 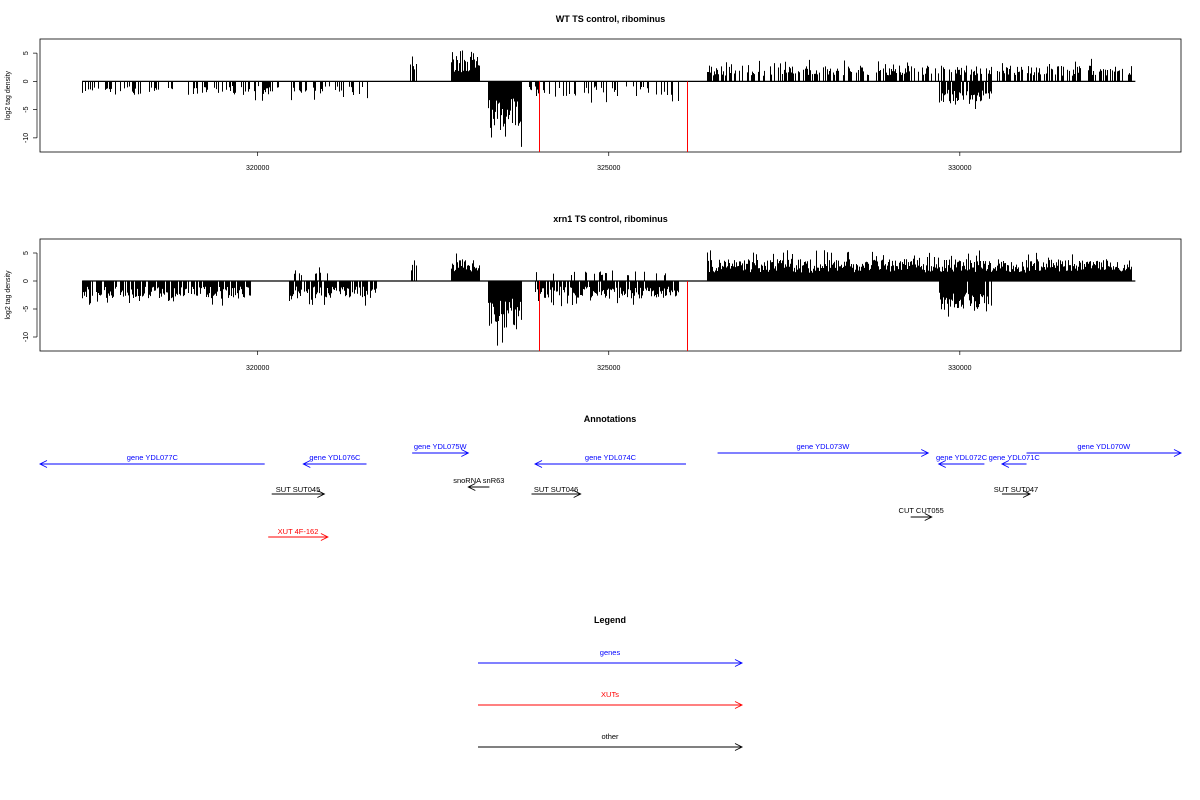 I want to click on feature-other: SUT SUT046, so click(x=556, y=491).